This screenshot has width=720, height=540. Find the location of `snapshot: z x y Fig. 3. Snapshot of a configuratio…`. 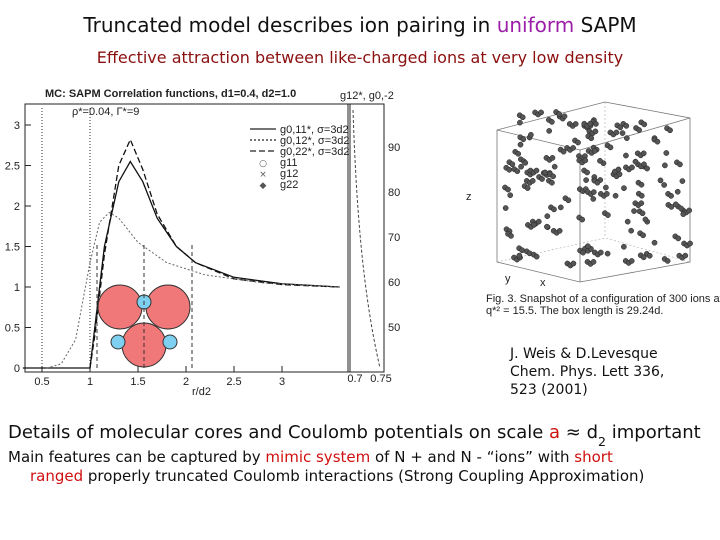

snapshot: z x y Fig. 3. Snapshot of a configuratio… is located at coordinates (593, 209).